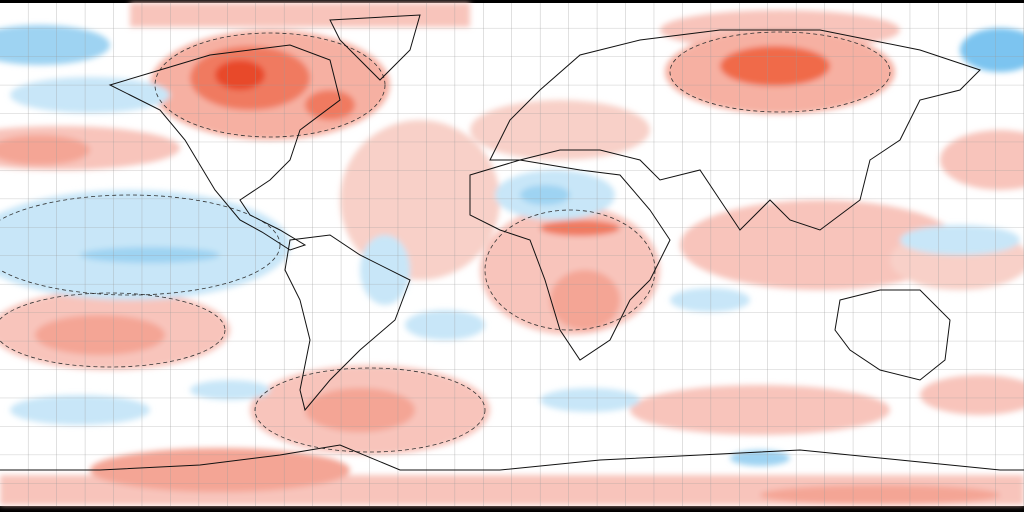 The width and height of the screenshot is (1024, 512). What do you see at coordinates (570, 260) in the screenshot?
I see `africa` at bounding box center [570, 260].